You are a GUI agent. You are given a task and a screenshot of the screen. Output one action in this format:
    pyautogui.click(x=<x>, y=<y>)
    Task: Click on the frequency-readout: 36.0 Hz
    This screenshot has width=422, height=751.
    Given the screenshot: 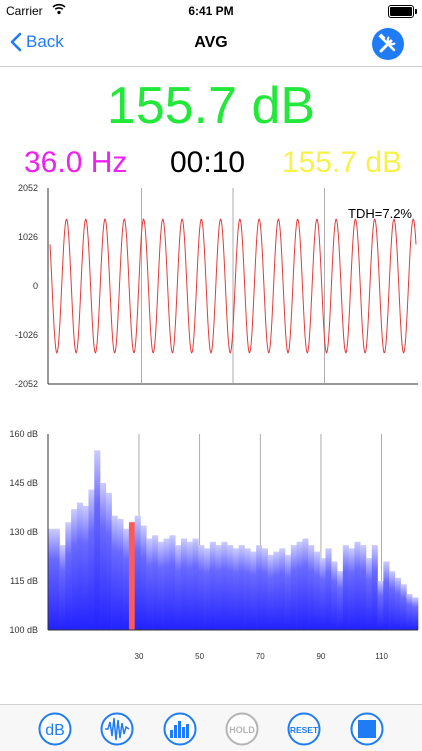 What is the action you would take?
    pyautogui.click(x=76, y=162)
    